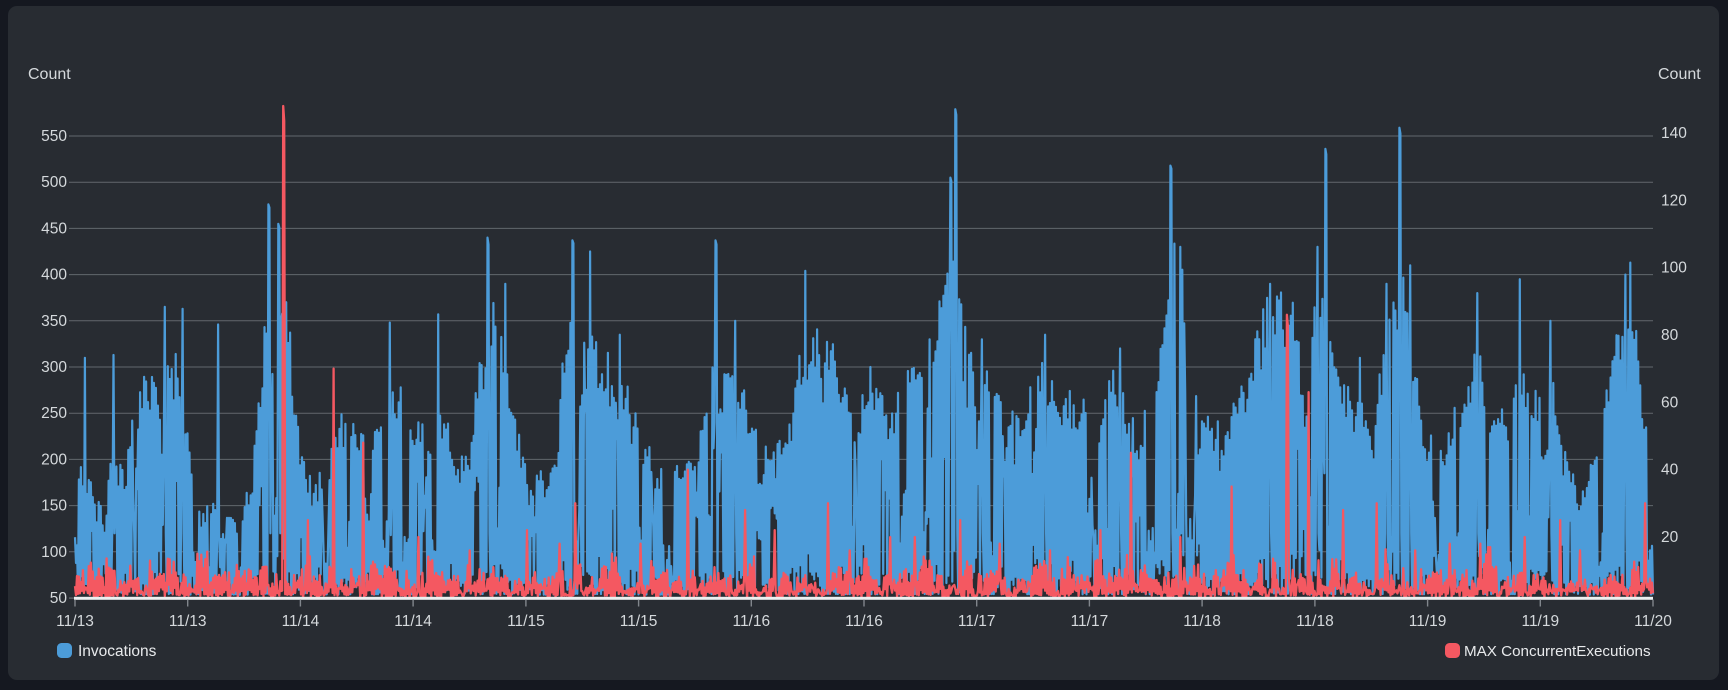 The image size is (1728, 690). What do you see at coordinates (54, 367) in the screenshot?
I see `svg-text: 300` at bounding box center [54, 367].